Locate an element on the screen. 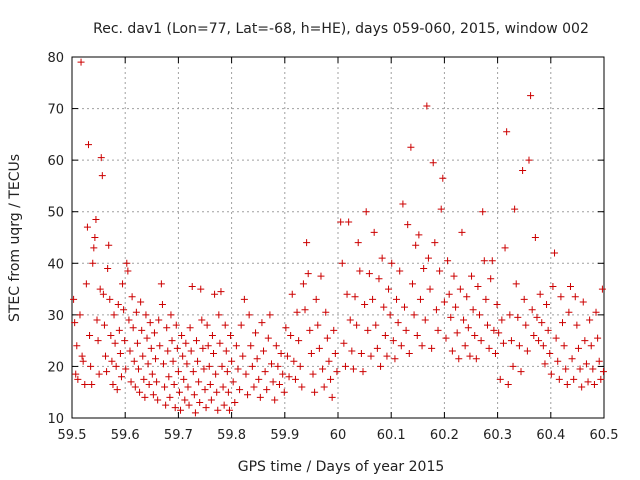 The width and height of the screenshot is (640, 480). x-tick-label: 59.8 is located at coordinates (231, 435).